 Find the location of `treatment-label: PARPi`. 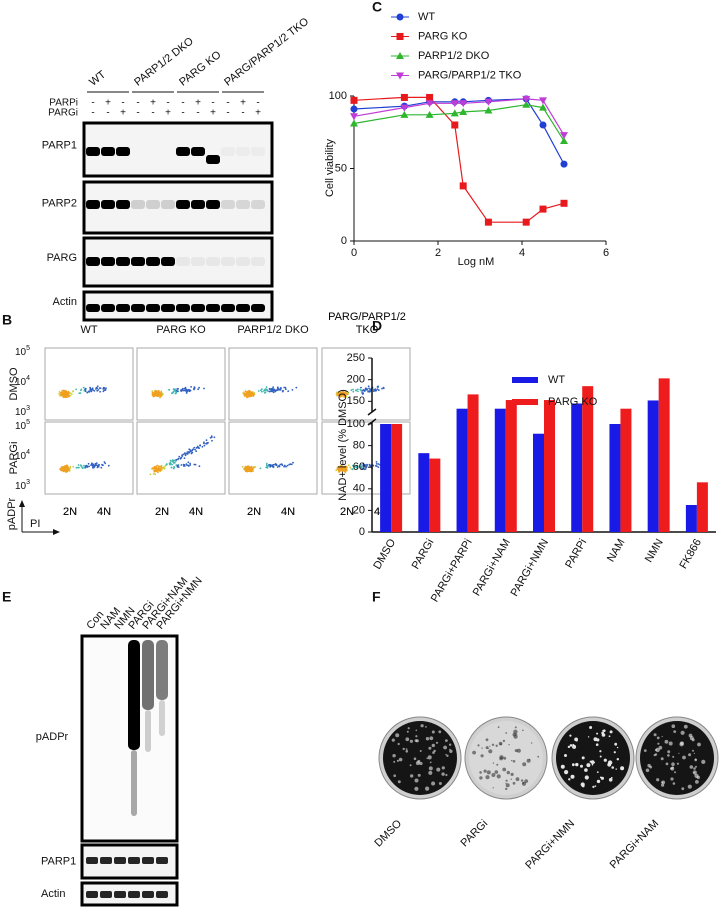

treatment-label: PARPi is located at coordinates (63, 103).